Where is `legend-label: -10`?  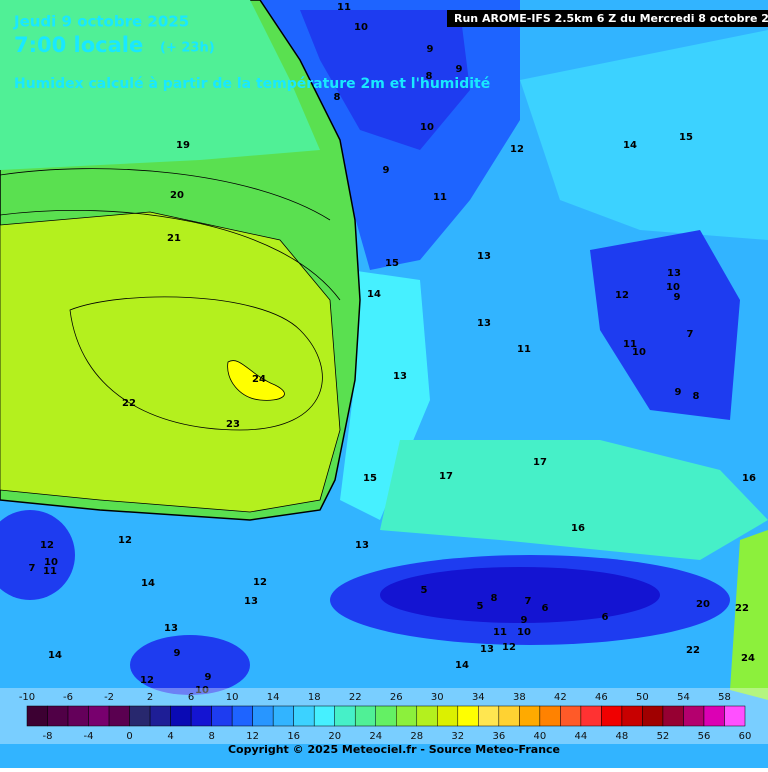 legend-label: -10 is located at coordinates (27, 697).